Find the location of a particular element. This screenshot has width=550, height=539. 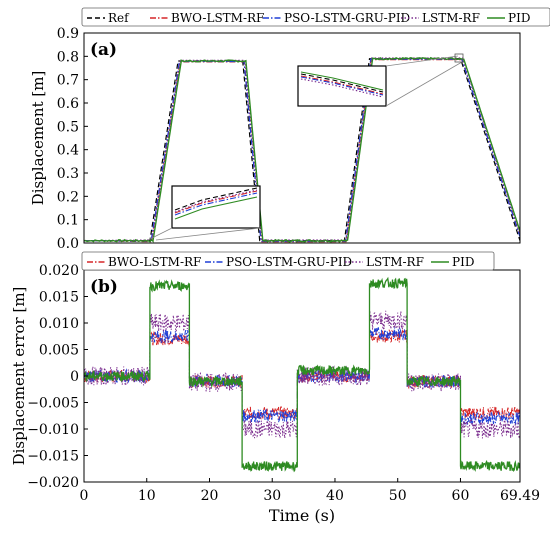

y-tick-label: 0.005 is located at coordinates (59, 351).